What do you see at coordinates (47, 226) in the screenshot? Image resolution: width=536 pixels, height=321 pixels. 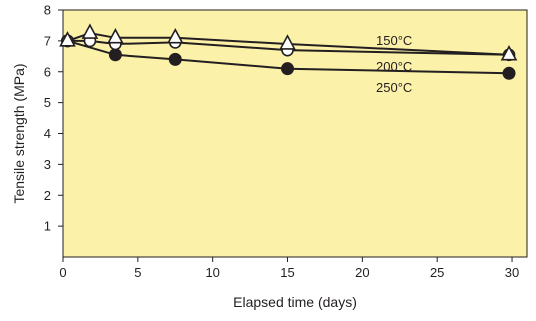 I see `y-tick-label: 1` at bounding box center [47, 226].